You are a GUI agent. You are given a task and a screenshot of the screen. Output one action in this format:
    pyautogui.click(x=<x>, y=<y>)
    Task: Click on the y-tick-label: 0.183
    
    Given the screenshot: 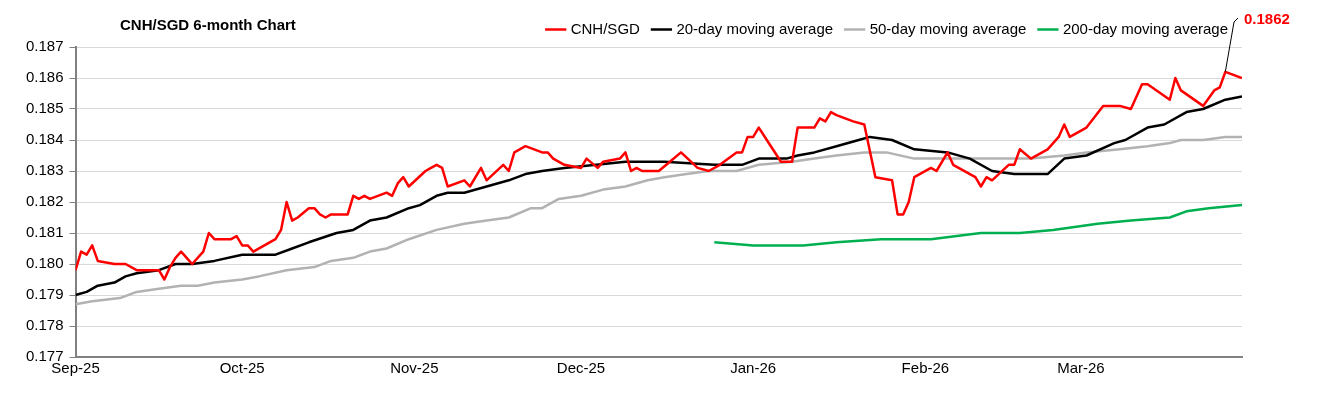 What is the action you would take?
    pyautogui.click(x=44, y=170)
    